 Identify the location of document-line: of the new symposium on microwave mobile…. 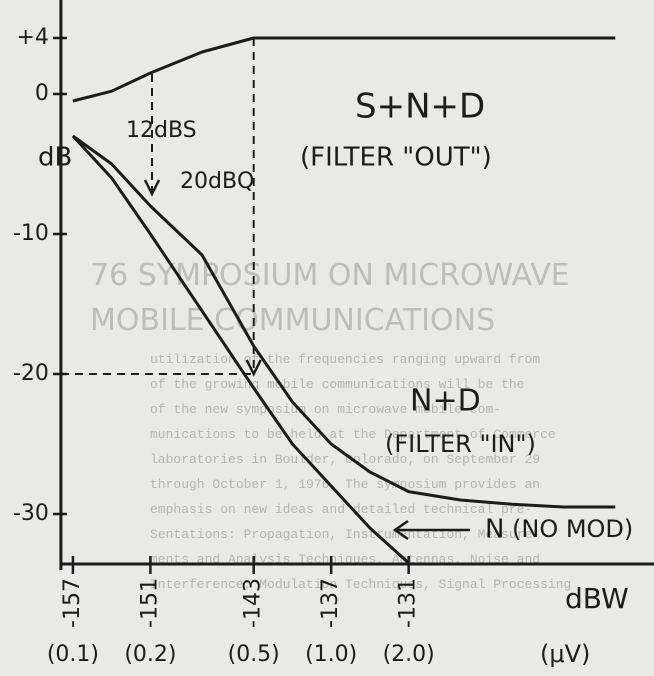
(326, 409).